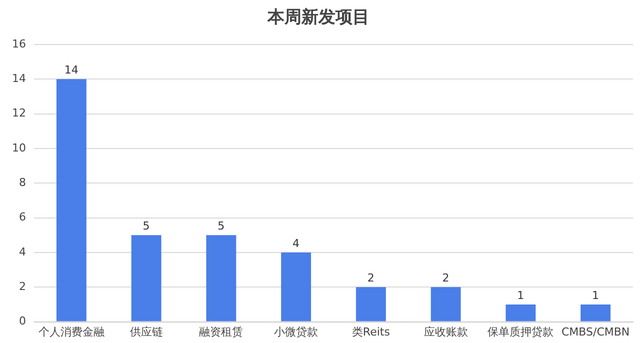  Describe the element at coordinates (22, 217) in the screenshot. I see `y-tick-label: 6` at that location.